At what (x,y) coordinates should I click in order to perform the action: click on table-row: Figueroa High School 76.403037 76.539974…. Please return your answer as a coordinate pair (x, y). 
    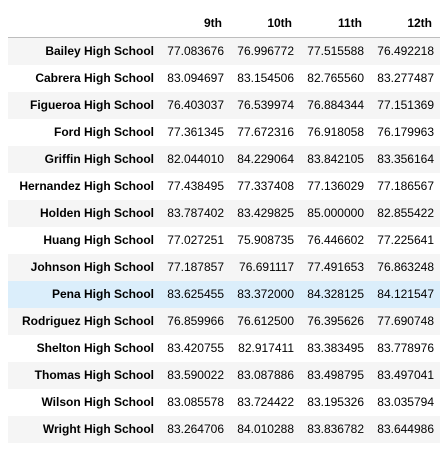
    Looking at the image, I should click on (224, 105).